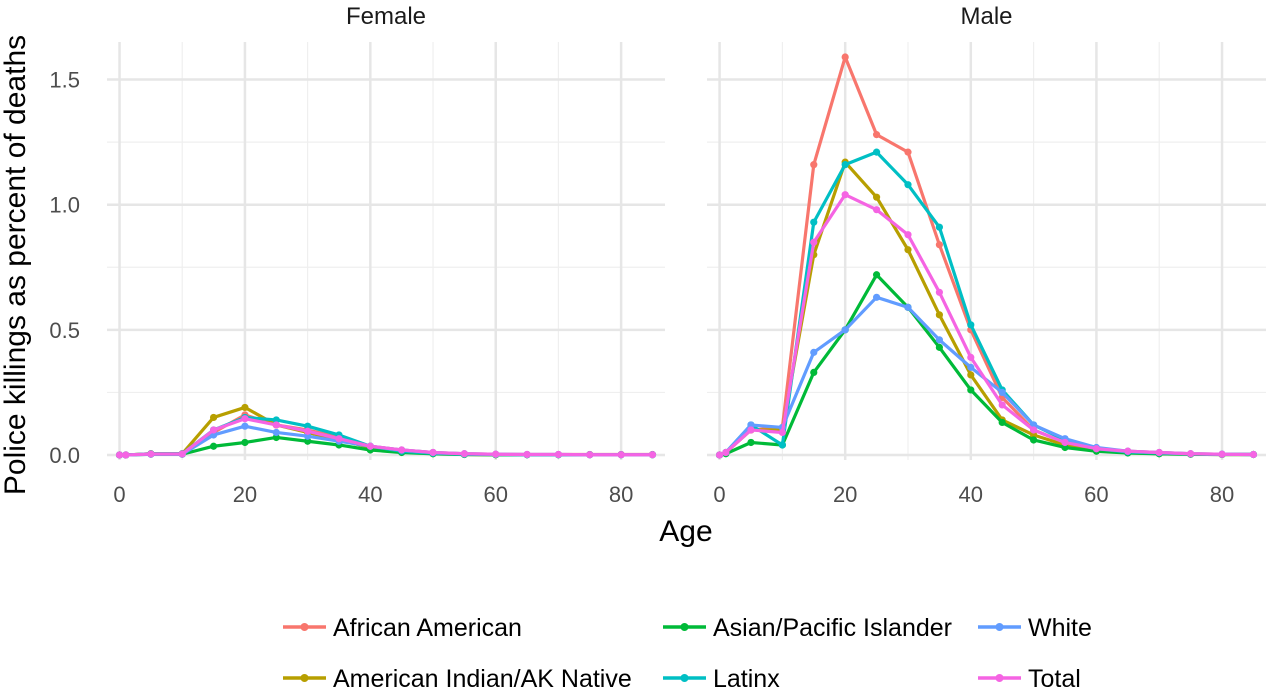 The width and height of the screenshot is (1280, 694). What do you see at coordinates (386, 16) in the screenshot?
I see `panel-title: Female` at bounding box center [386, 16].